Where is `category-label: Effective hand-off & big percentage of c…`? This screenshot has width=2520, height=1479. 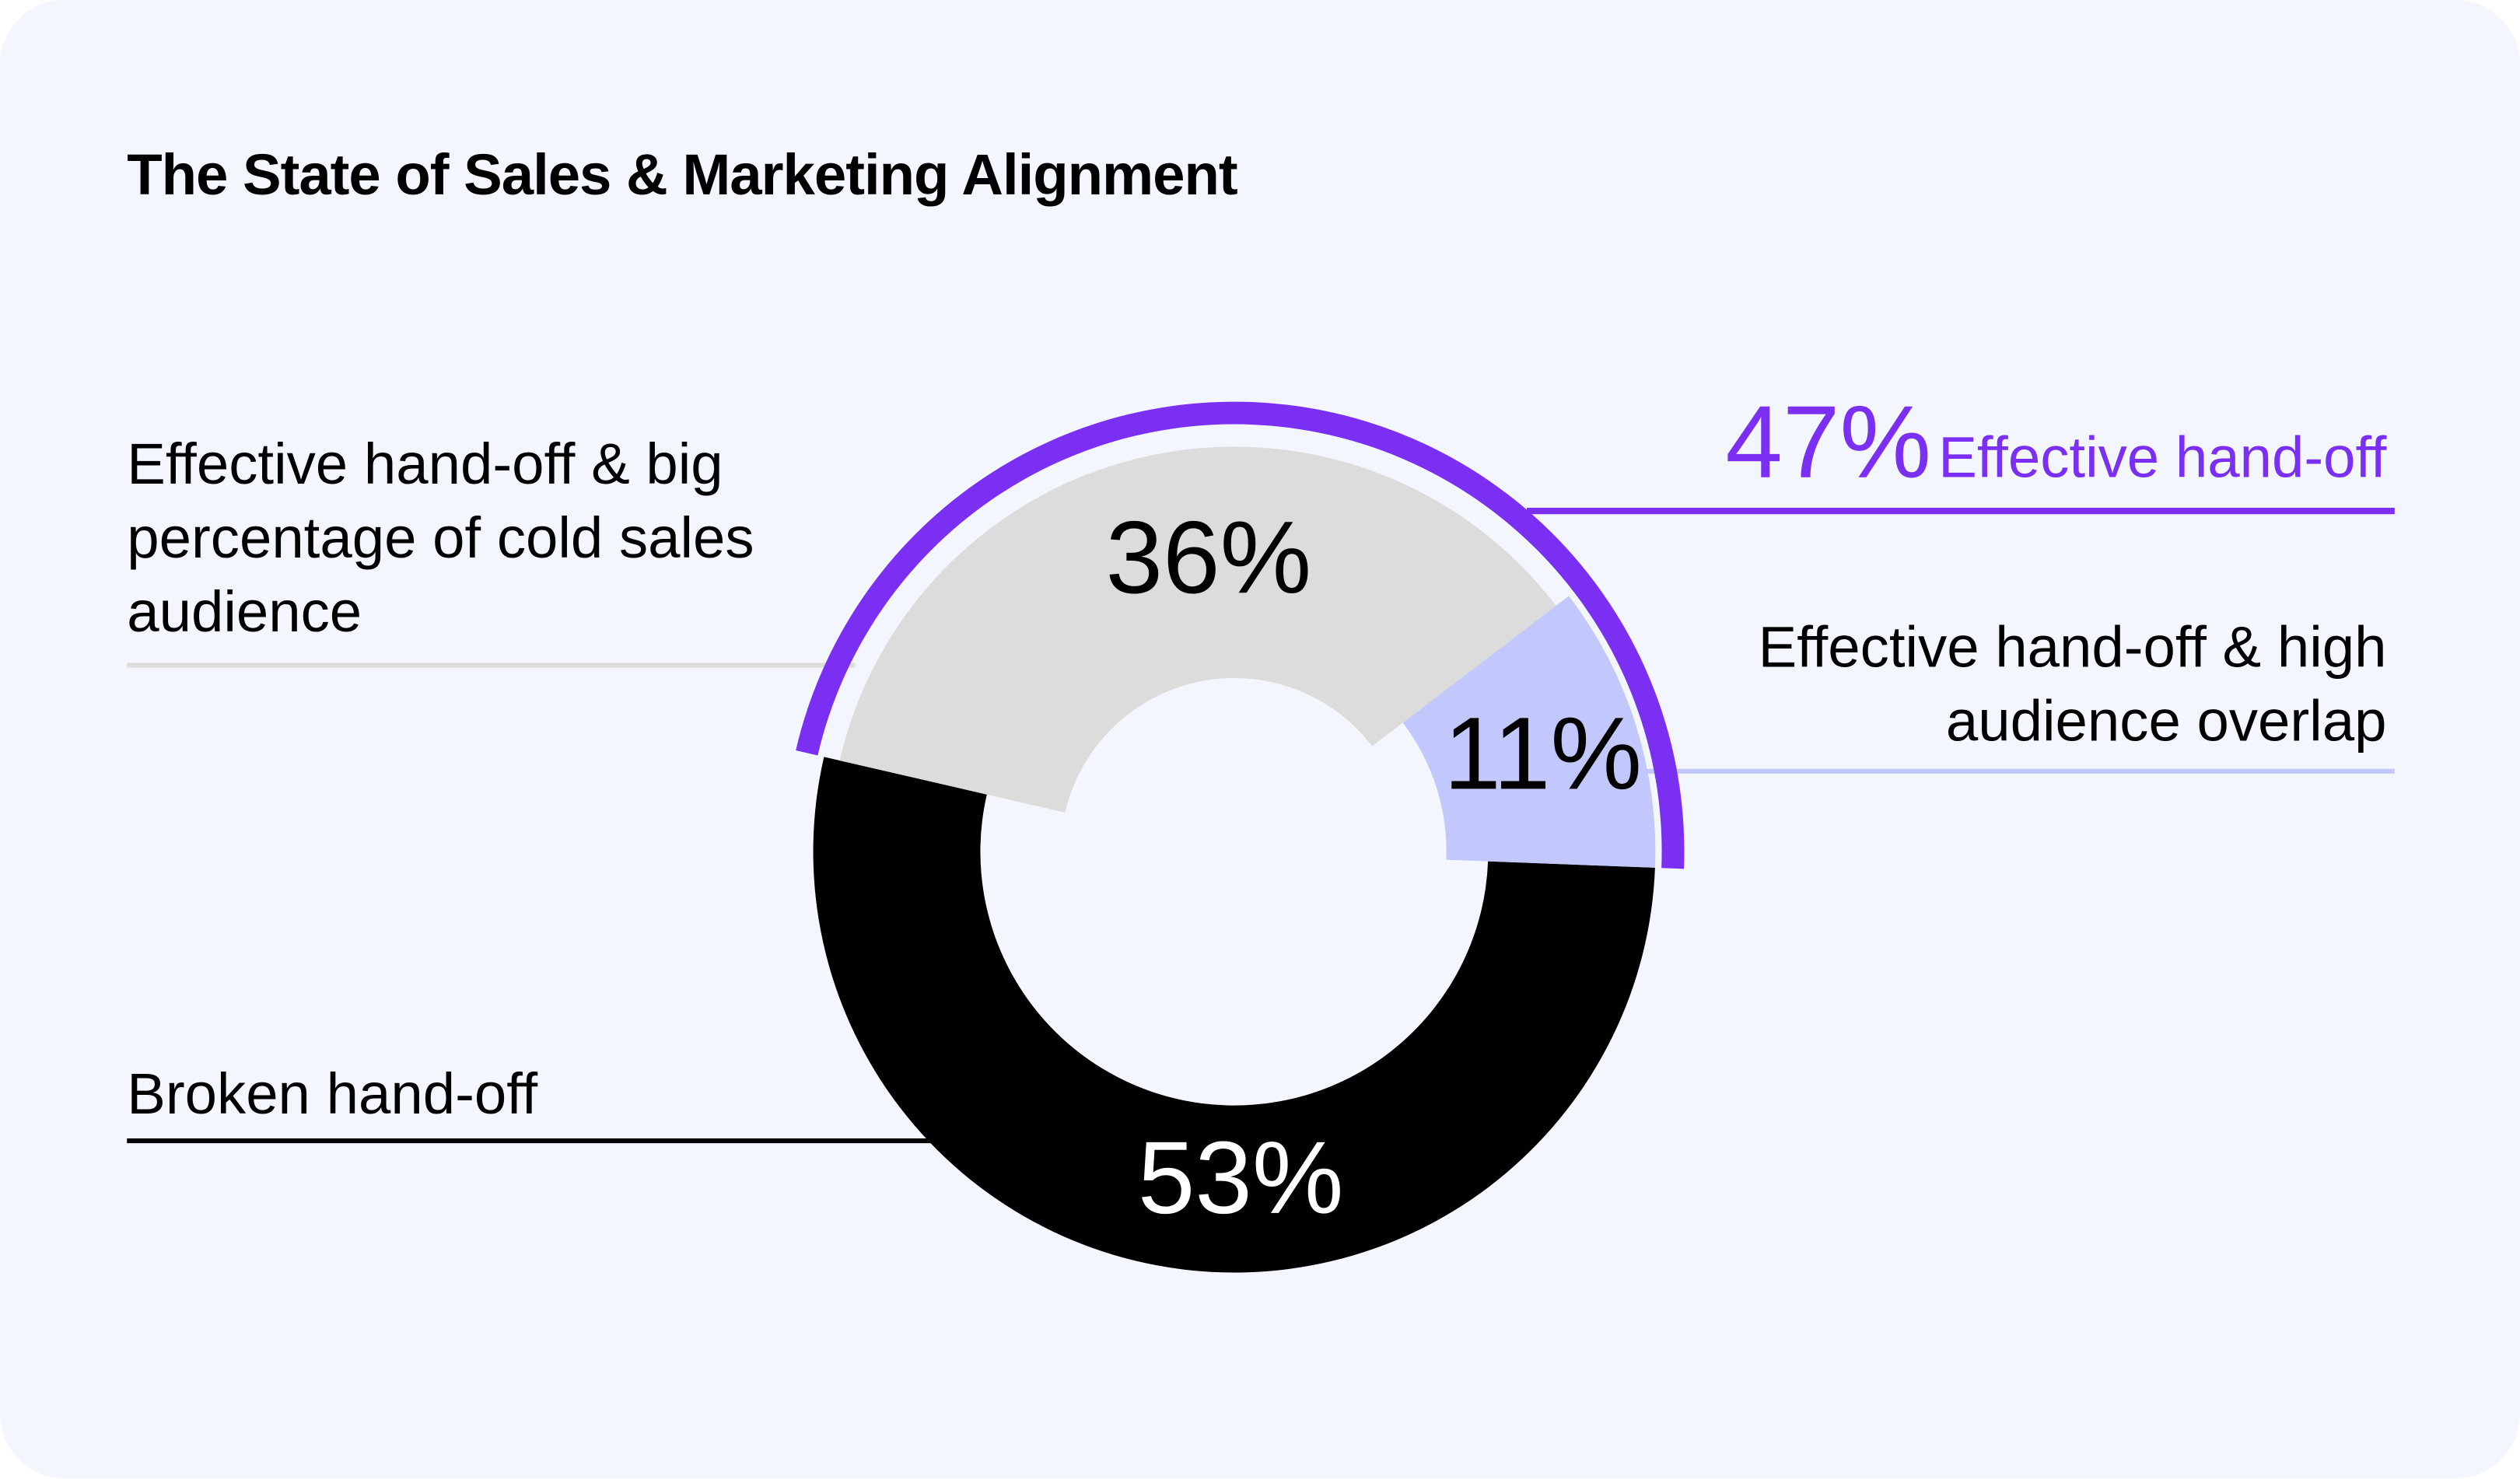
category-label: Effective hand-off & big percentage of c… is located at coordinates (441, 537).